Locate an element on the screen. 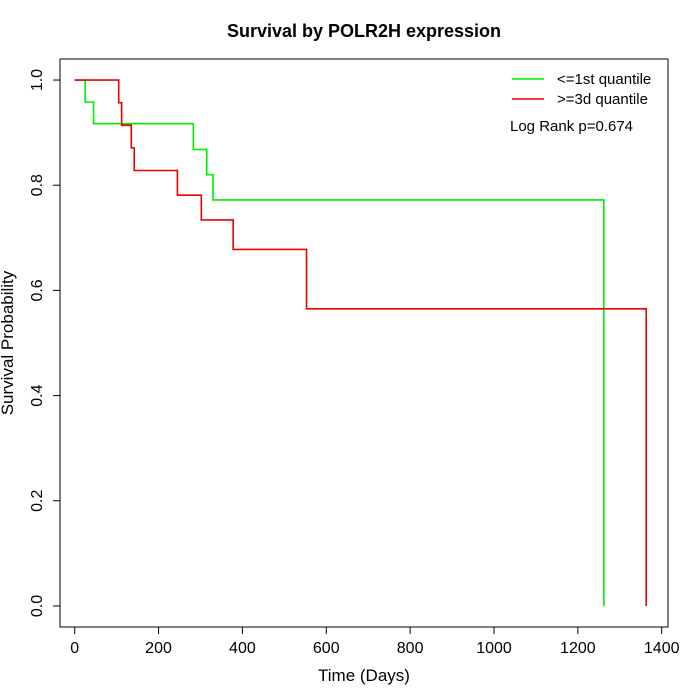 The height and width of the screenshot is (700, 700). x-tick-label: 600 is located at coordinates (326, 648).